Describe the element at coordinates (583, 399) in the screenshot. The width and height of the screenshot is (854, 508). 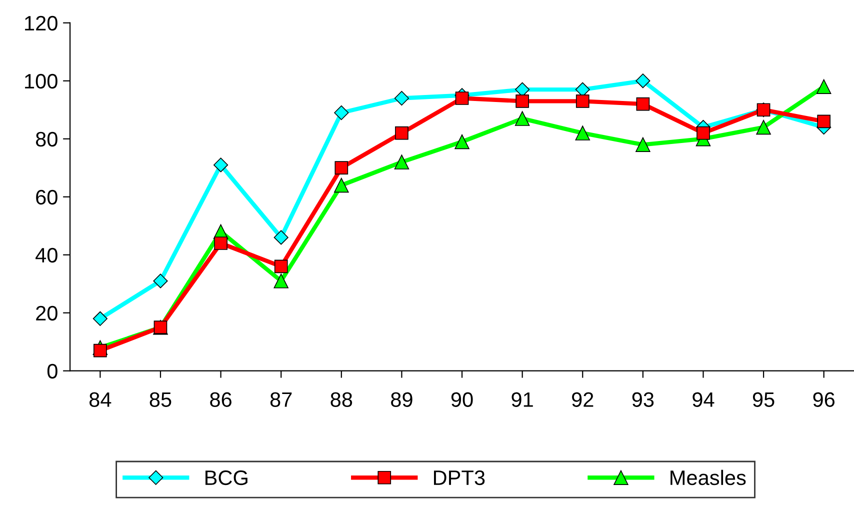
I see `x-tick-label: 92` at that location.